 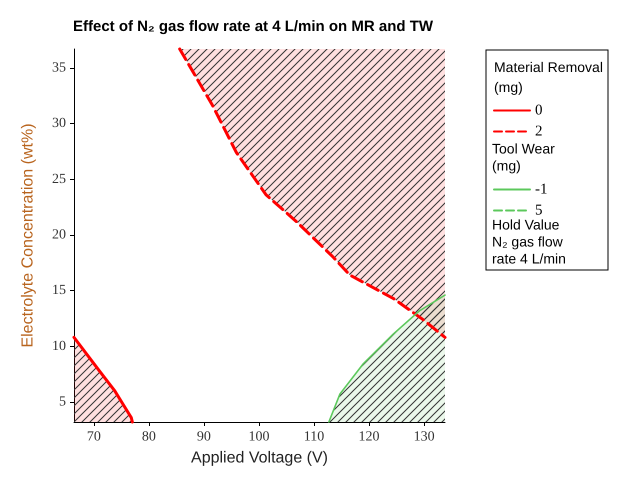 I want to click on text: Tool Wear (mg), so click(x=524, y=157).